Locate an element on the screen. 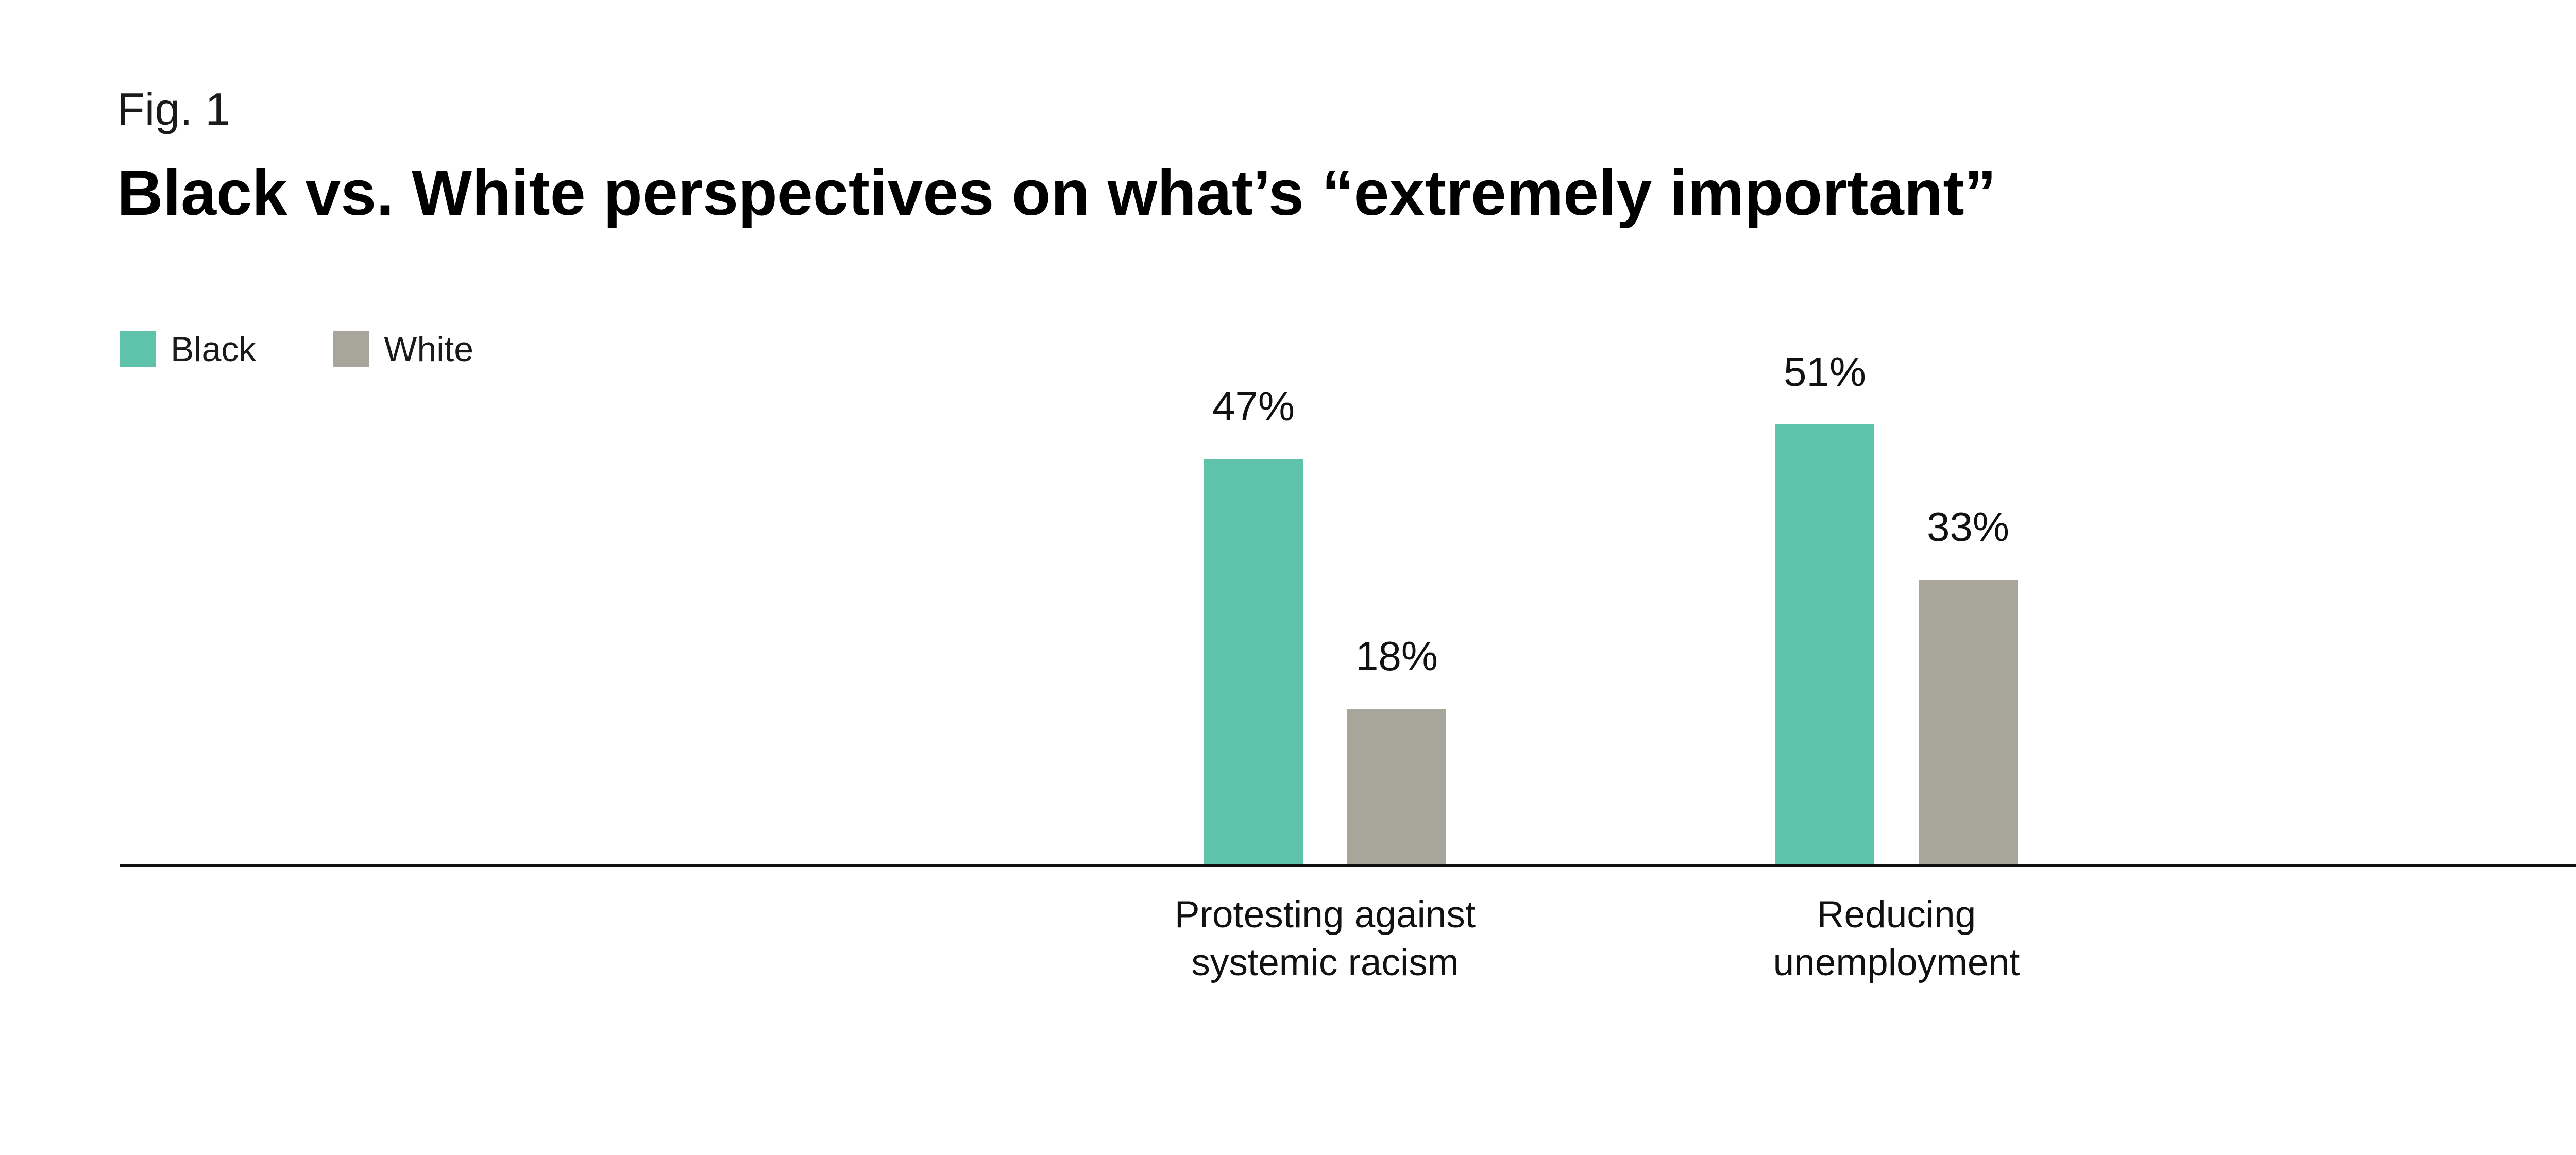  figure-number: Fig. 1 is located at coordinates (174, 108).